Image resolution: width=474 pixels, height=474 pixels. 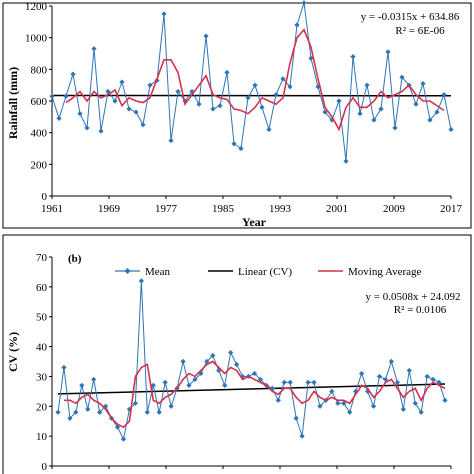 I want to click on panel-b-r-squared: R² = 0.0106, so click(x=420, y=310).